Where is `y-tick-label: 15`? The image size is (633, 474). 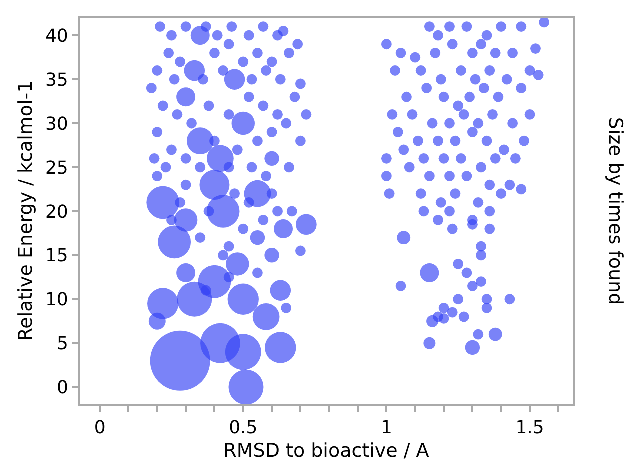 y-tick-label: 15 is located at coordinates (56, 256).